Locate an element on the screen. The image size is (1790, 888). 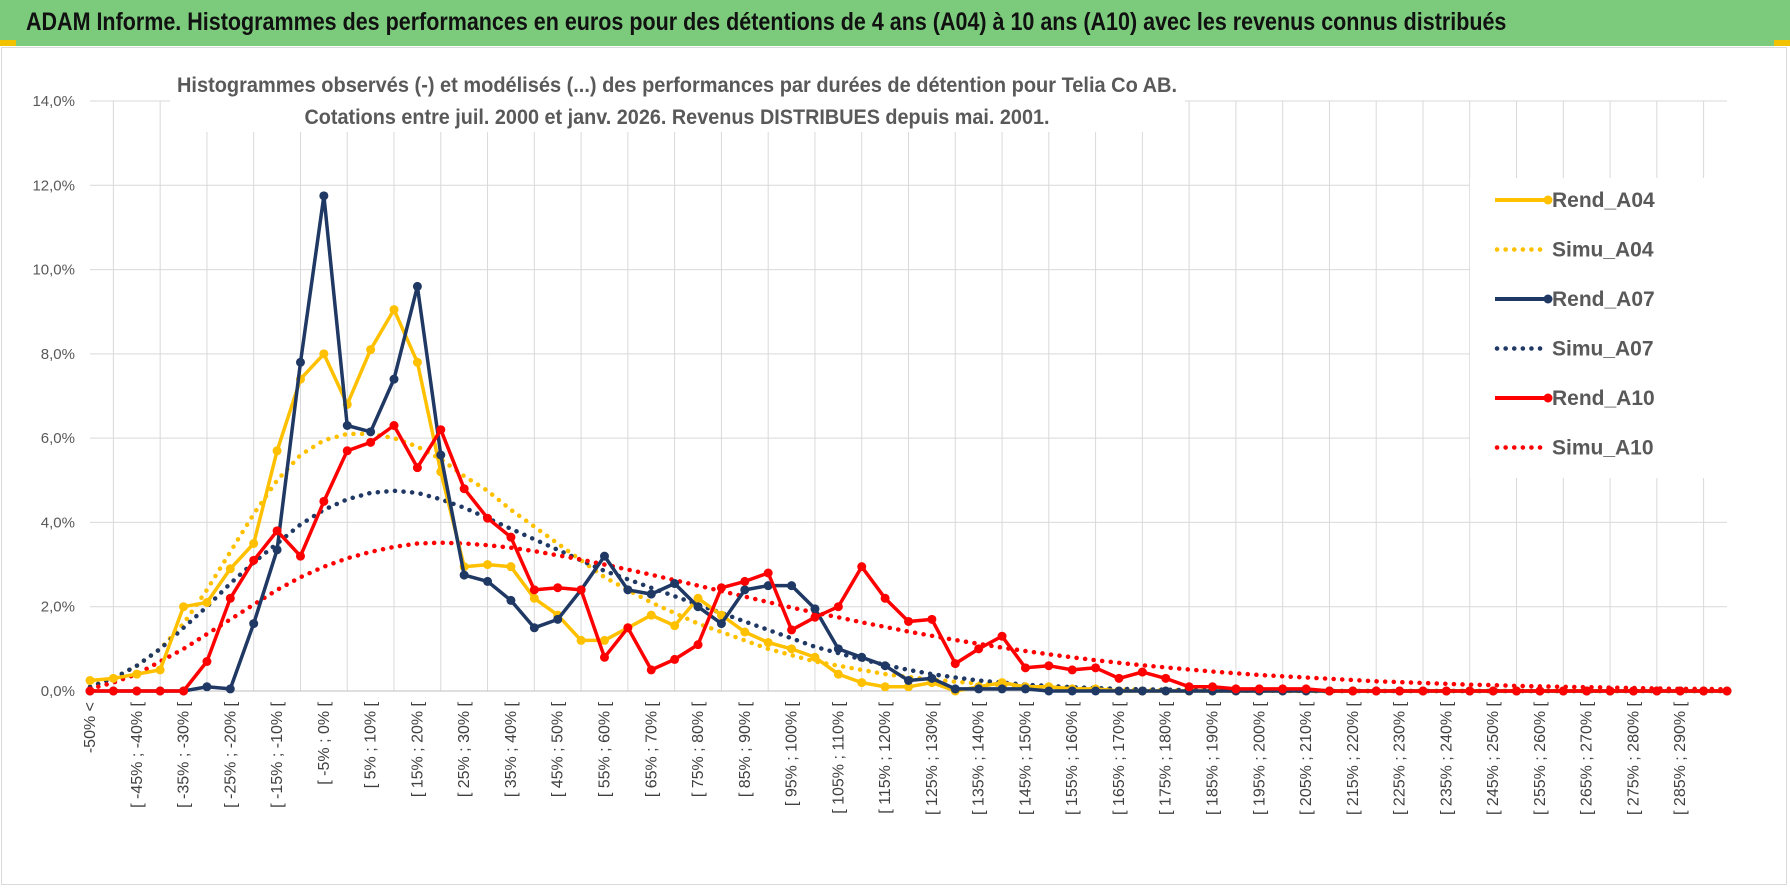
x-tick-label: [ 105% ; 110% [ is located at coordinates (838, 757).